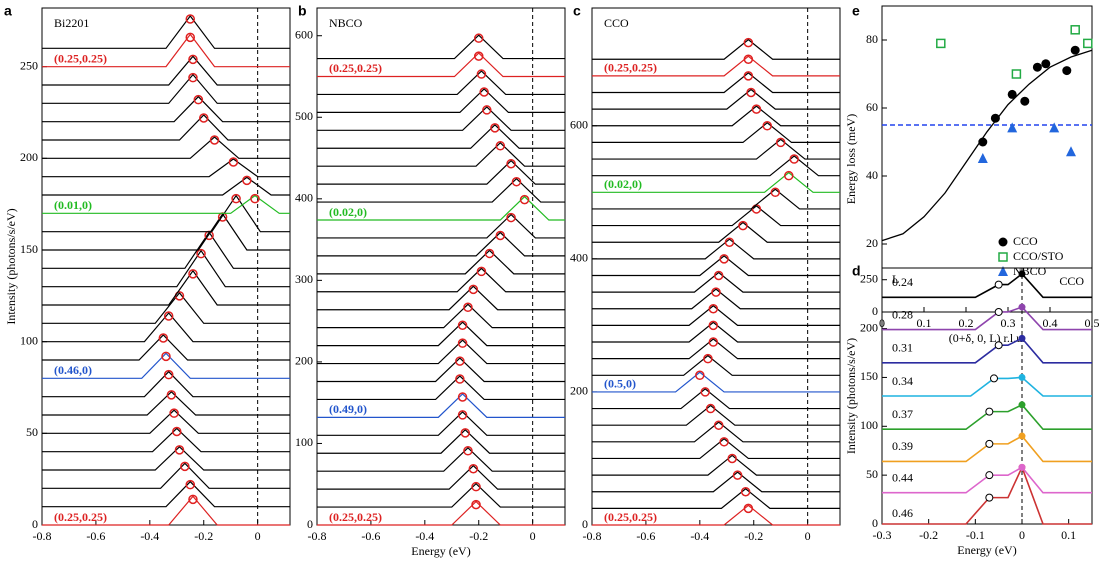  What do you see at coordinates (872, 107) in the screenshot?
I see `y-tick-label: 60` at bounding box center [872, 107].